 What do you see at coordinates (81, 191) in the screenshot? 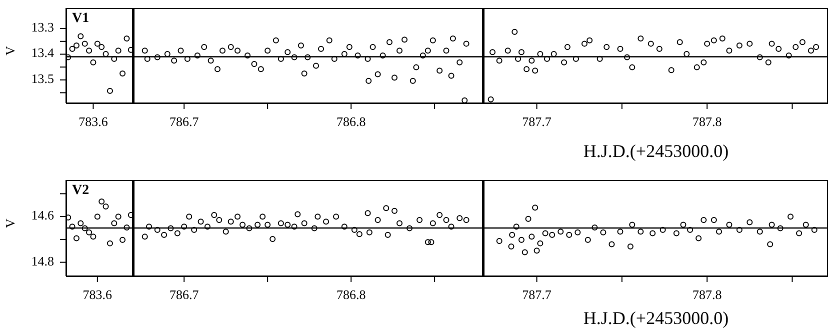
I see `annotation: V2` at bounding box center [81, 191].